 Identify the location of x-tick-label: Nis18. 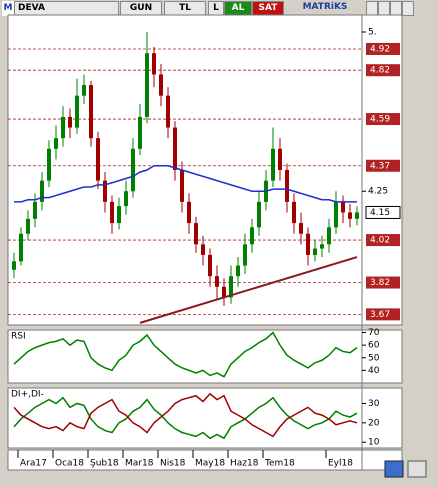
(173, 464).